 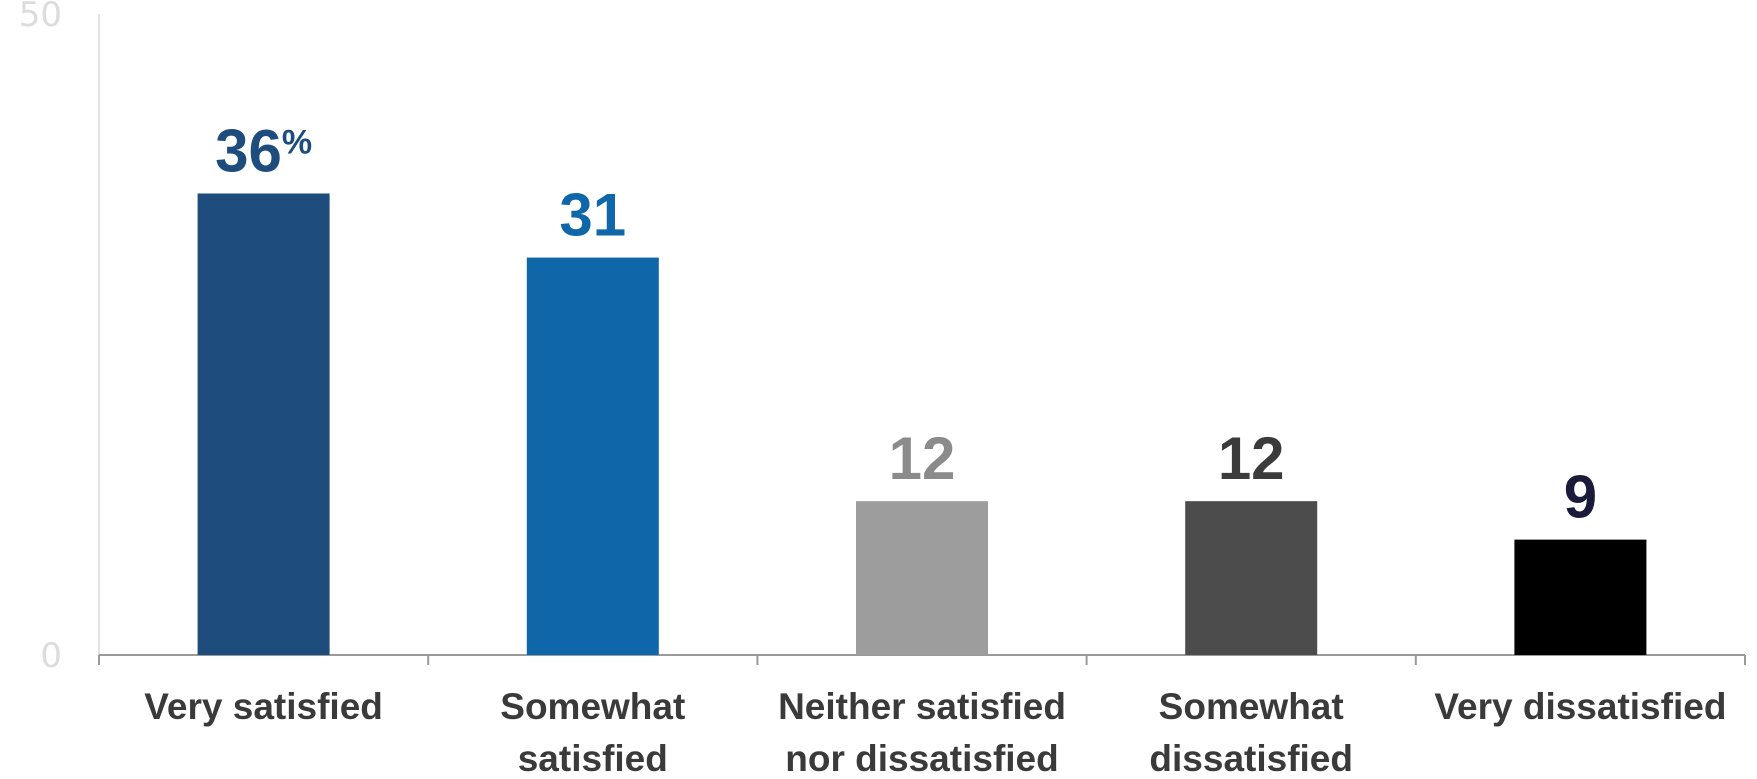 I want to click on data-label-value: 36, so click(x=248, y=150).